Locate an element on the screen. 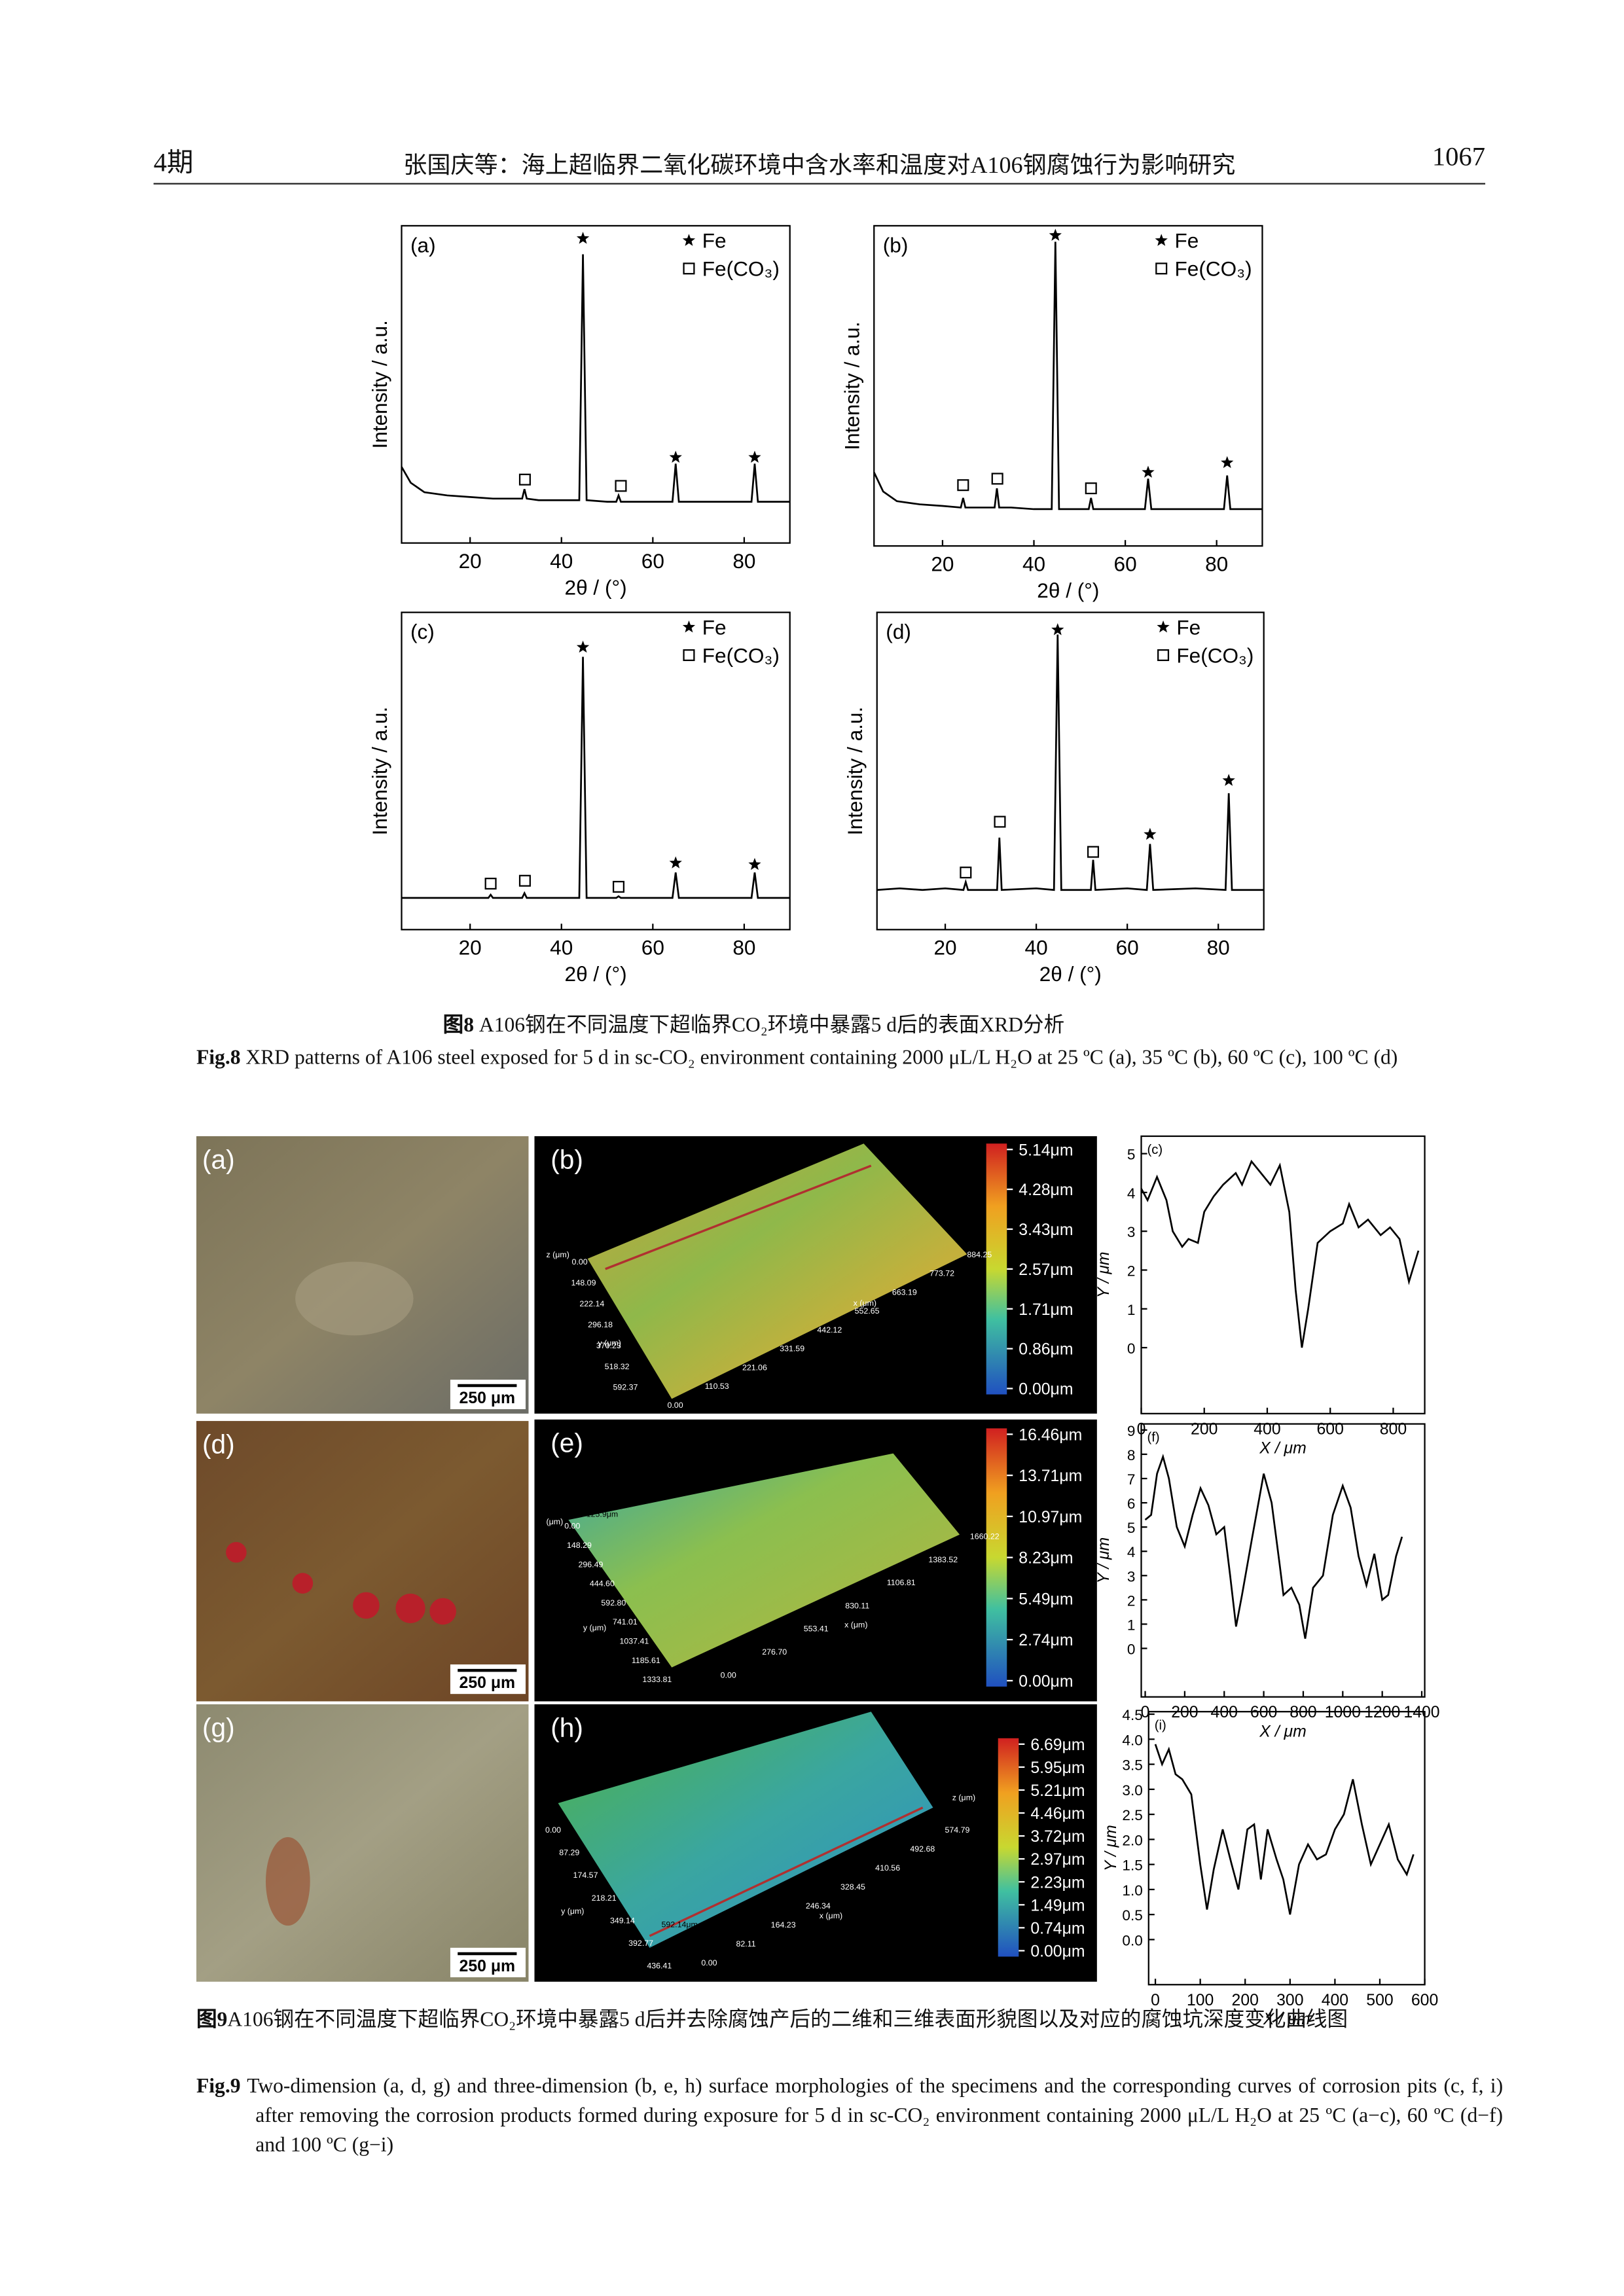 The width and height of the screenshot is (1624, 2296). caption-label: Fig.9 is located at coordinates (218, 2087).